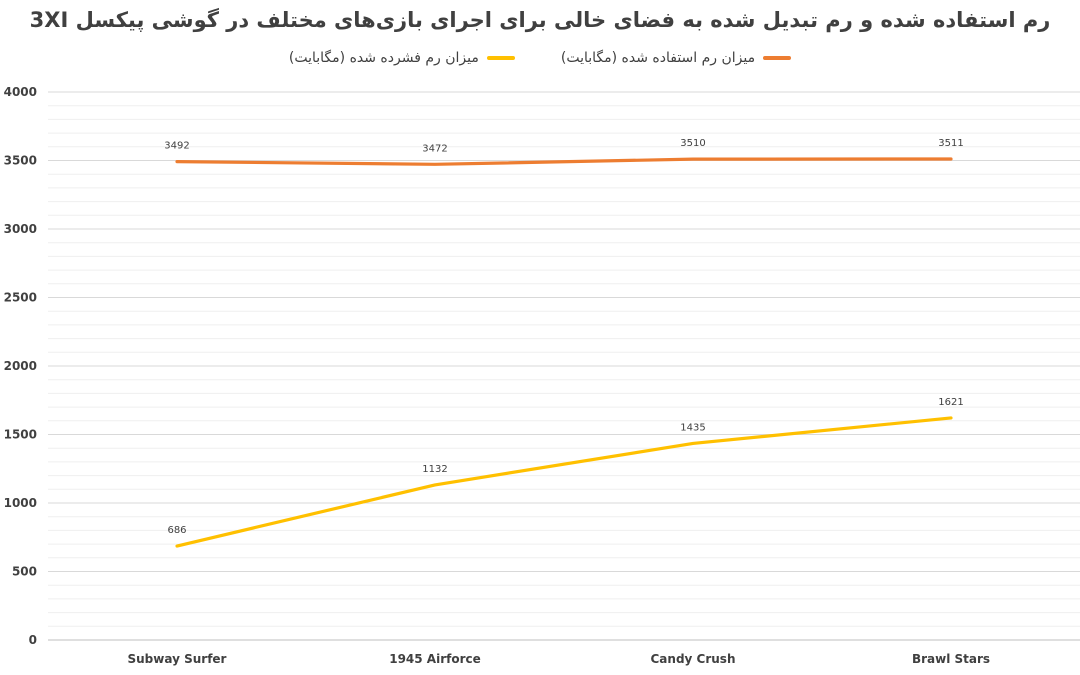 Image resolution: width=1080 pixels, height=675 pixels. I want to click on data-label: 1132, so click(434, 469).